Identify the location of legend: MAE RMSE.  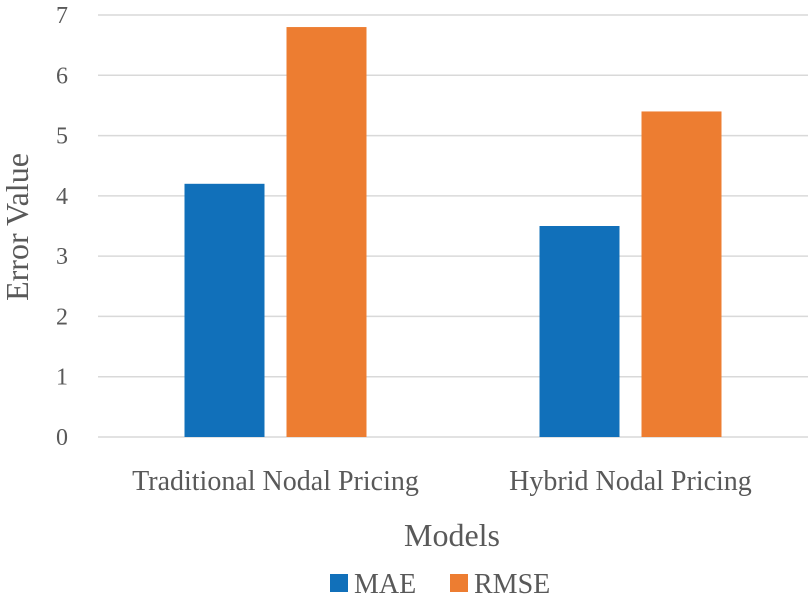
(440, 584).